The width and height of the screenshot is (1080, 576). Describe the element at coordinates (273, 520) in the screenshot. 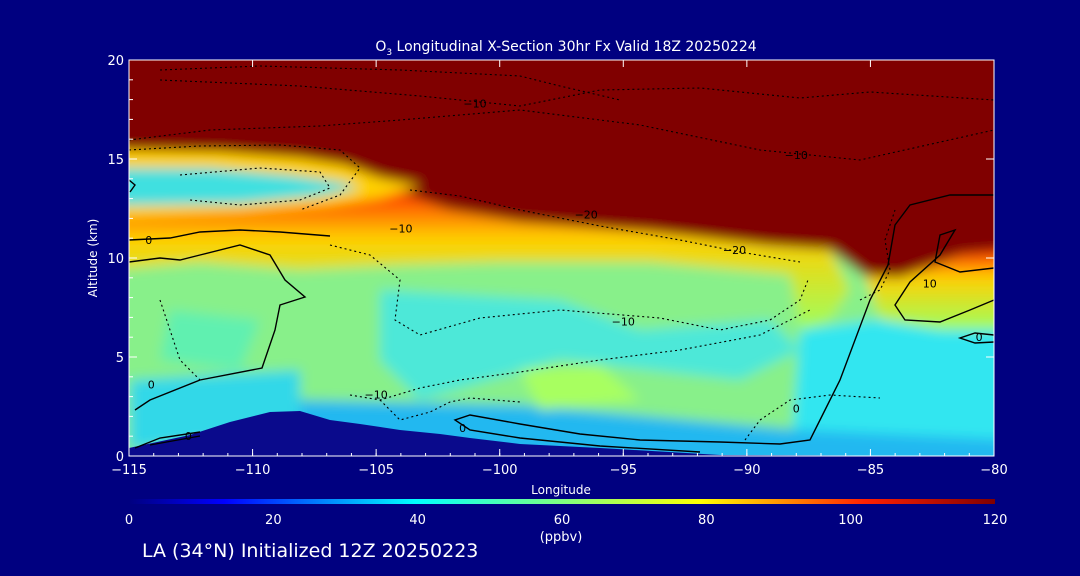

I see `colorbar-tick-label: 20` at that location.